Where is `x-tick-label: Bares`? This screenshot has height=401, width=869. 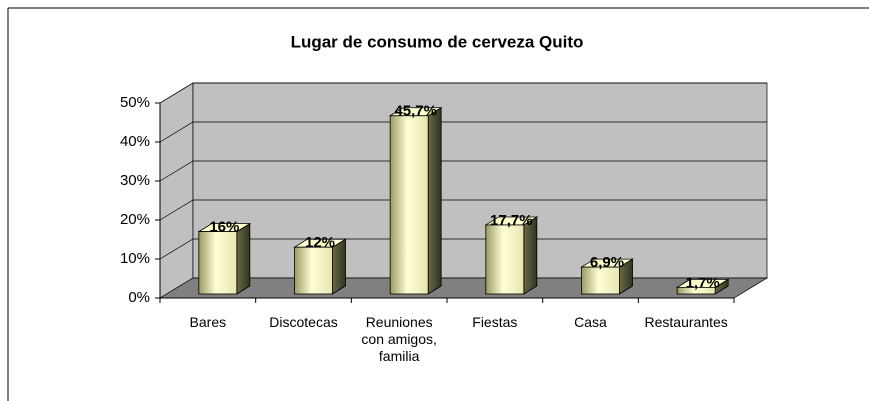 x-tick-label: Bares is located at coordinates (208, 322).